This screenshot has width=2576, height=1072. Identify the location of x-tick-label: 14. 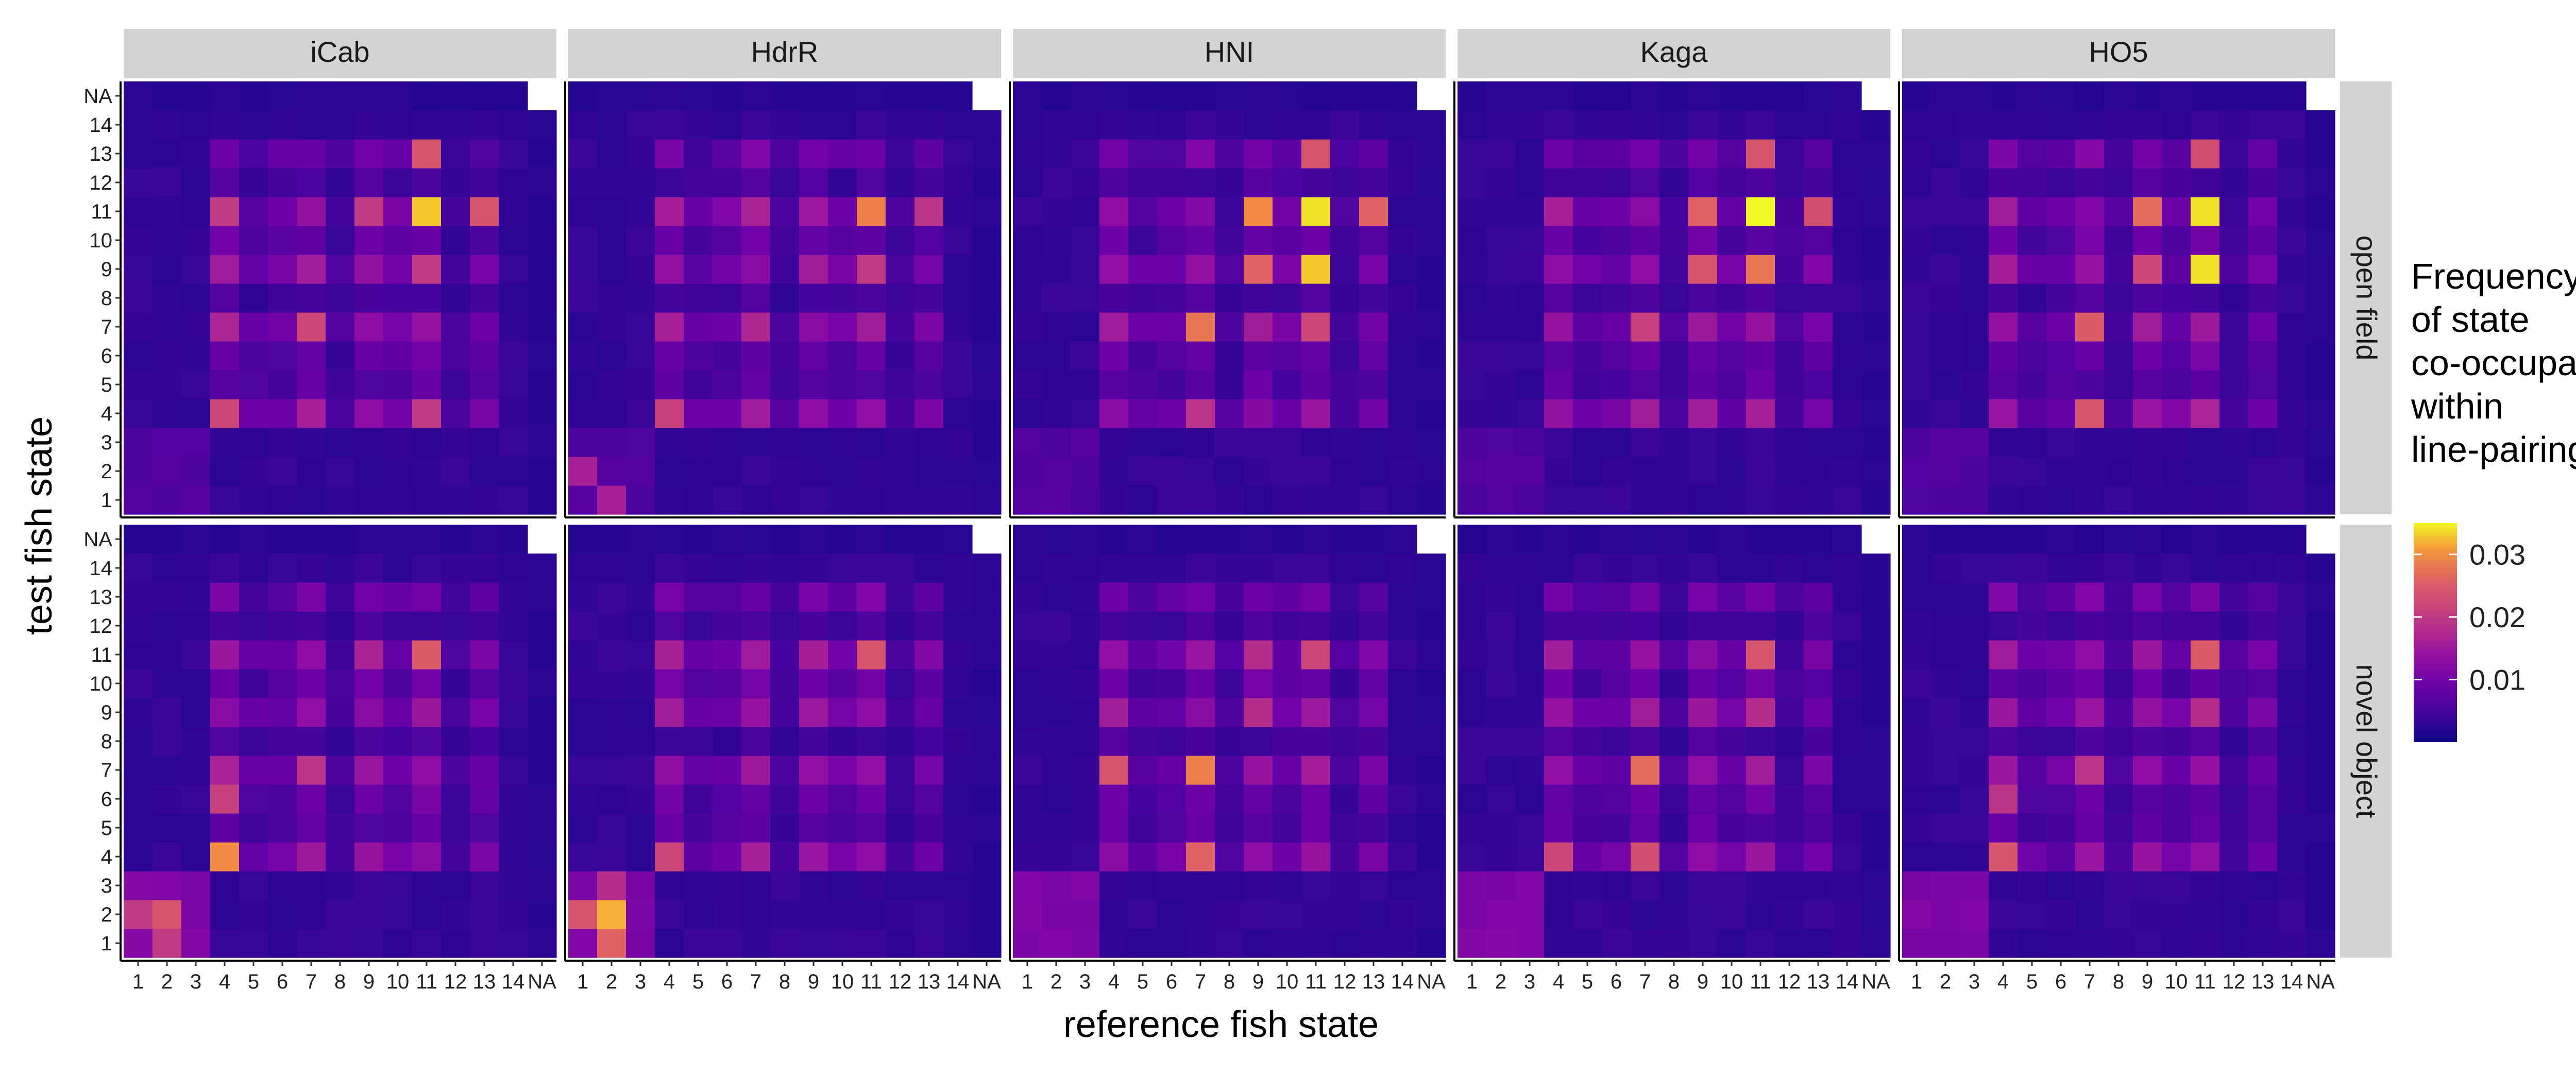
(958, 981).